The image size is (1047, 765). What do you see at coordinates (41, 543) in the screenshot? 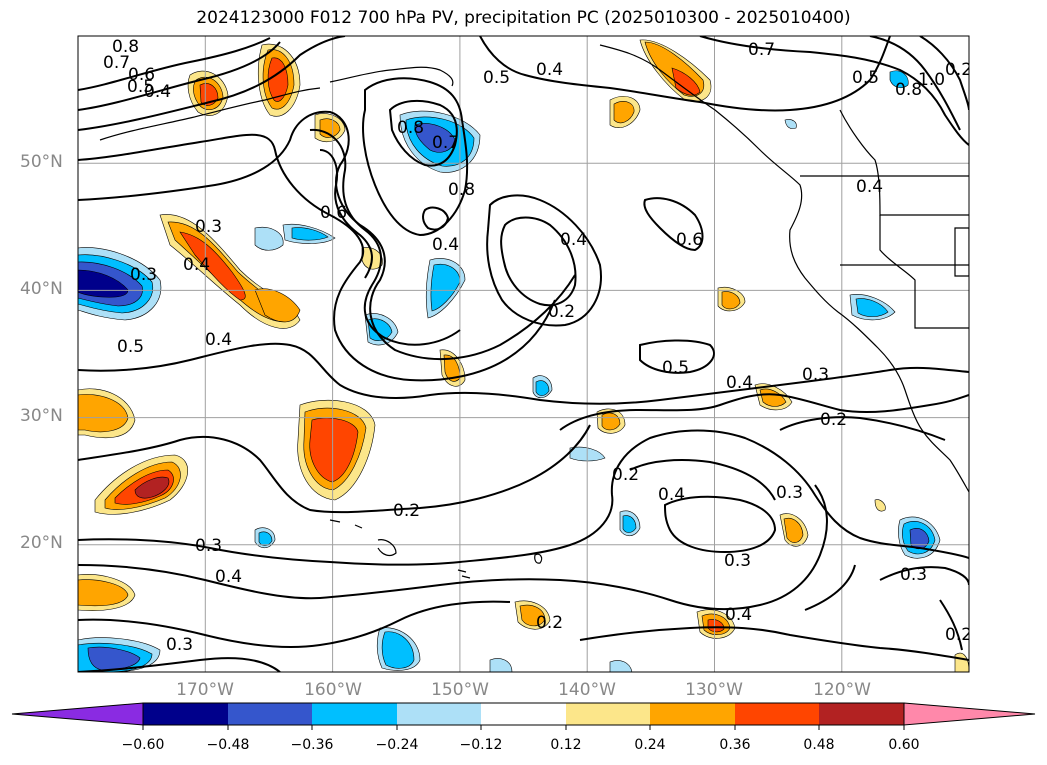
I see `lat-label: 20°N` at bounding box center [41, 543].